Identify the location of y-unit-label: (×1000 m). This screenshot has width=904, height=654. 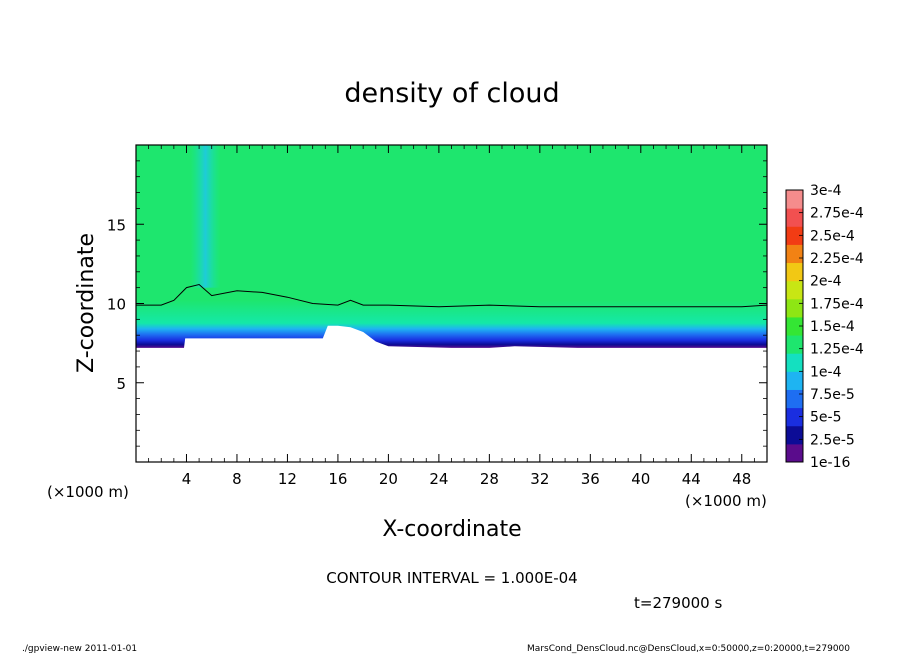
(88, 492).